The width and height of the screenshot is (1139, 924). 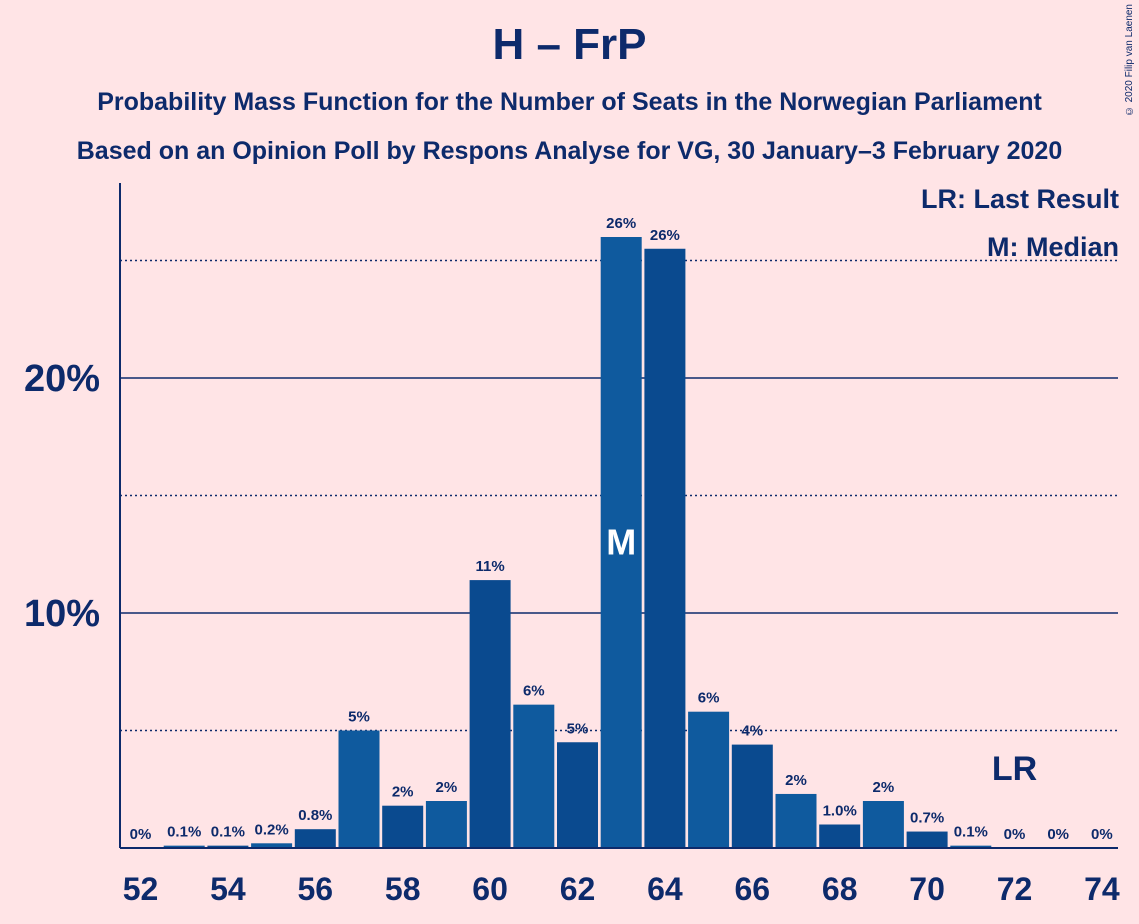 What do you see at coordinates (228, 832) in the screenshot?
I see `bar-label-54: 0.1%` at bounding box center [228, 832].